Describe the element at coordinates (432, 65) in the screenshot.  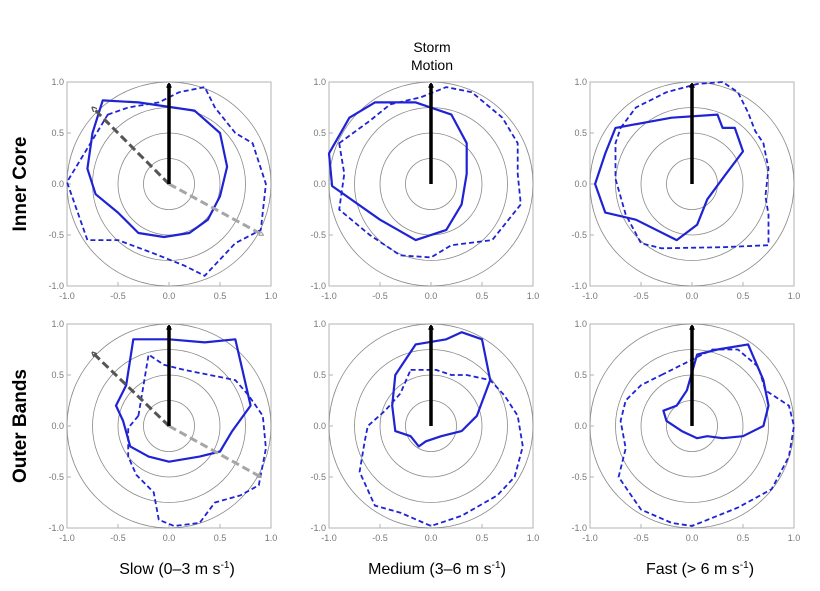
I see `storm-motion-label-line2: Motion` at that location.